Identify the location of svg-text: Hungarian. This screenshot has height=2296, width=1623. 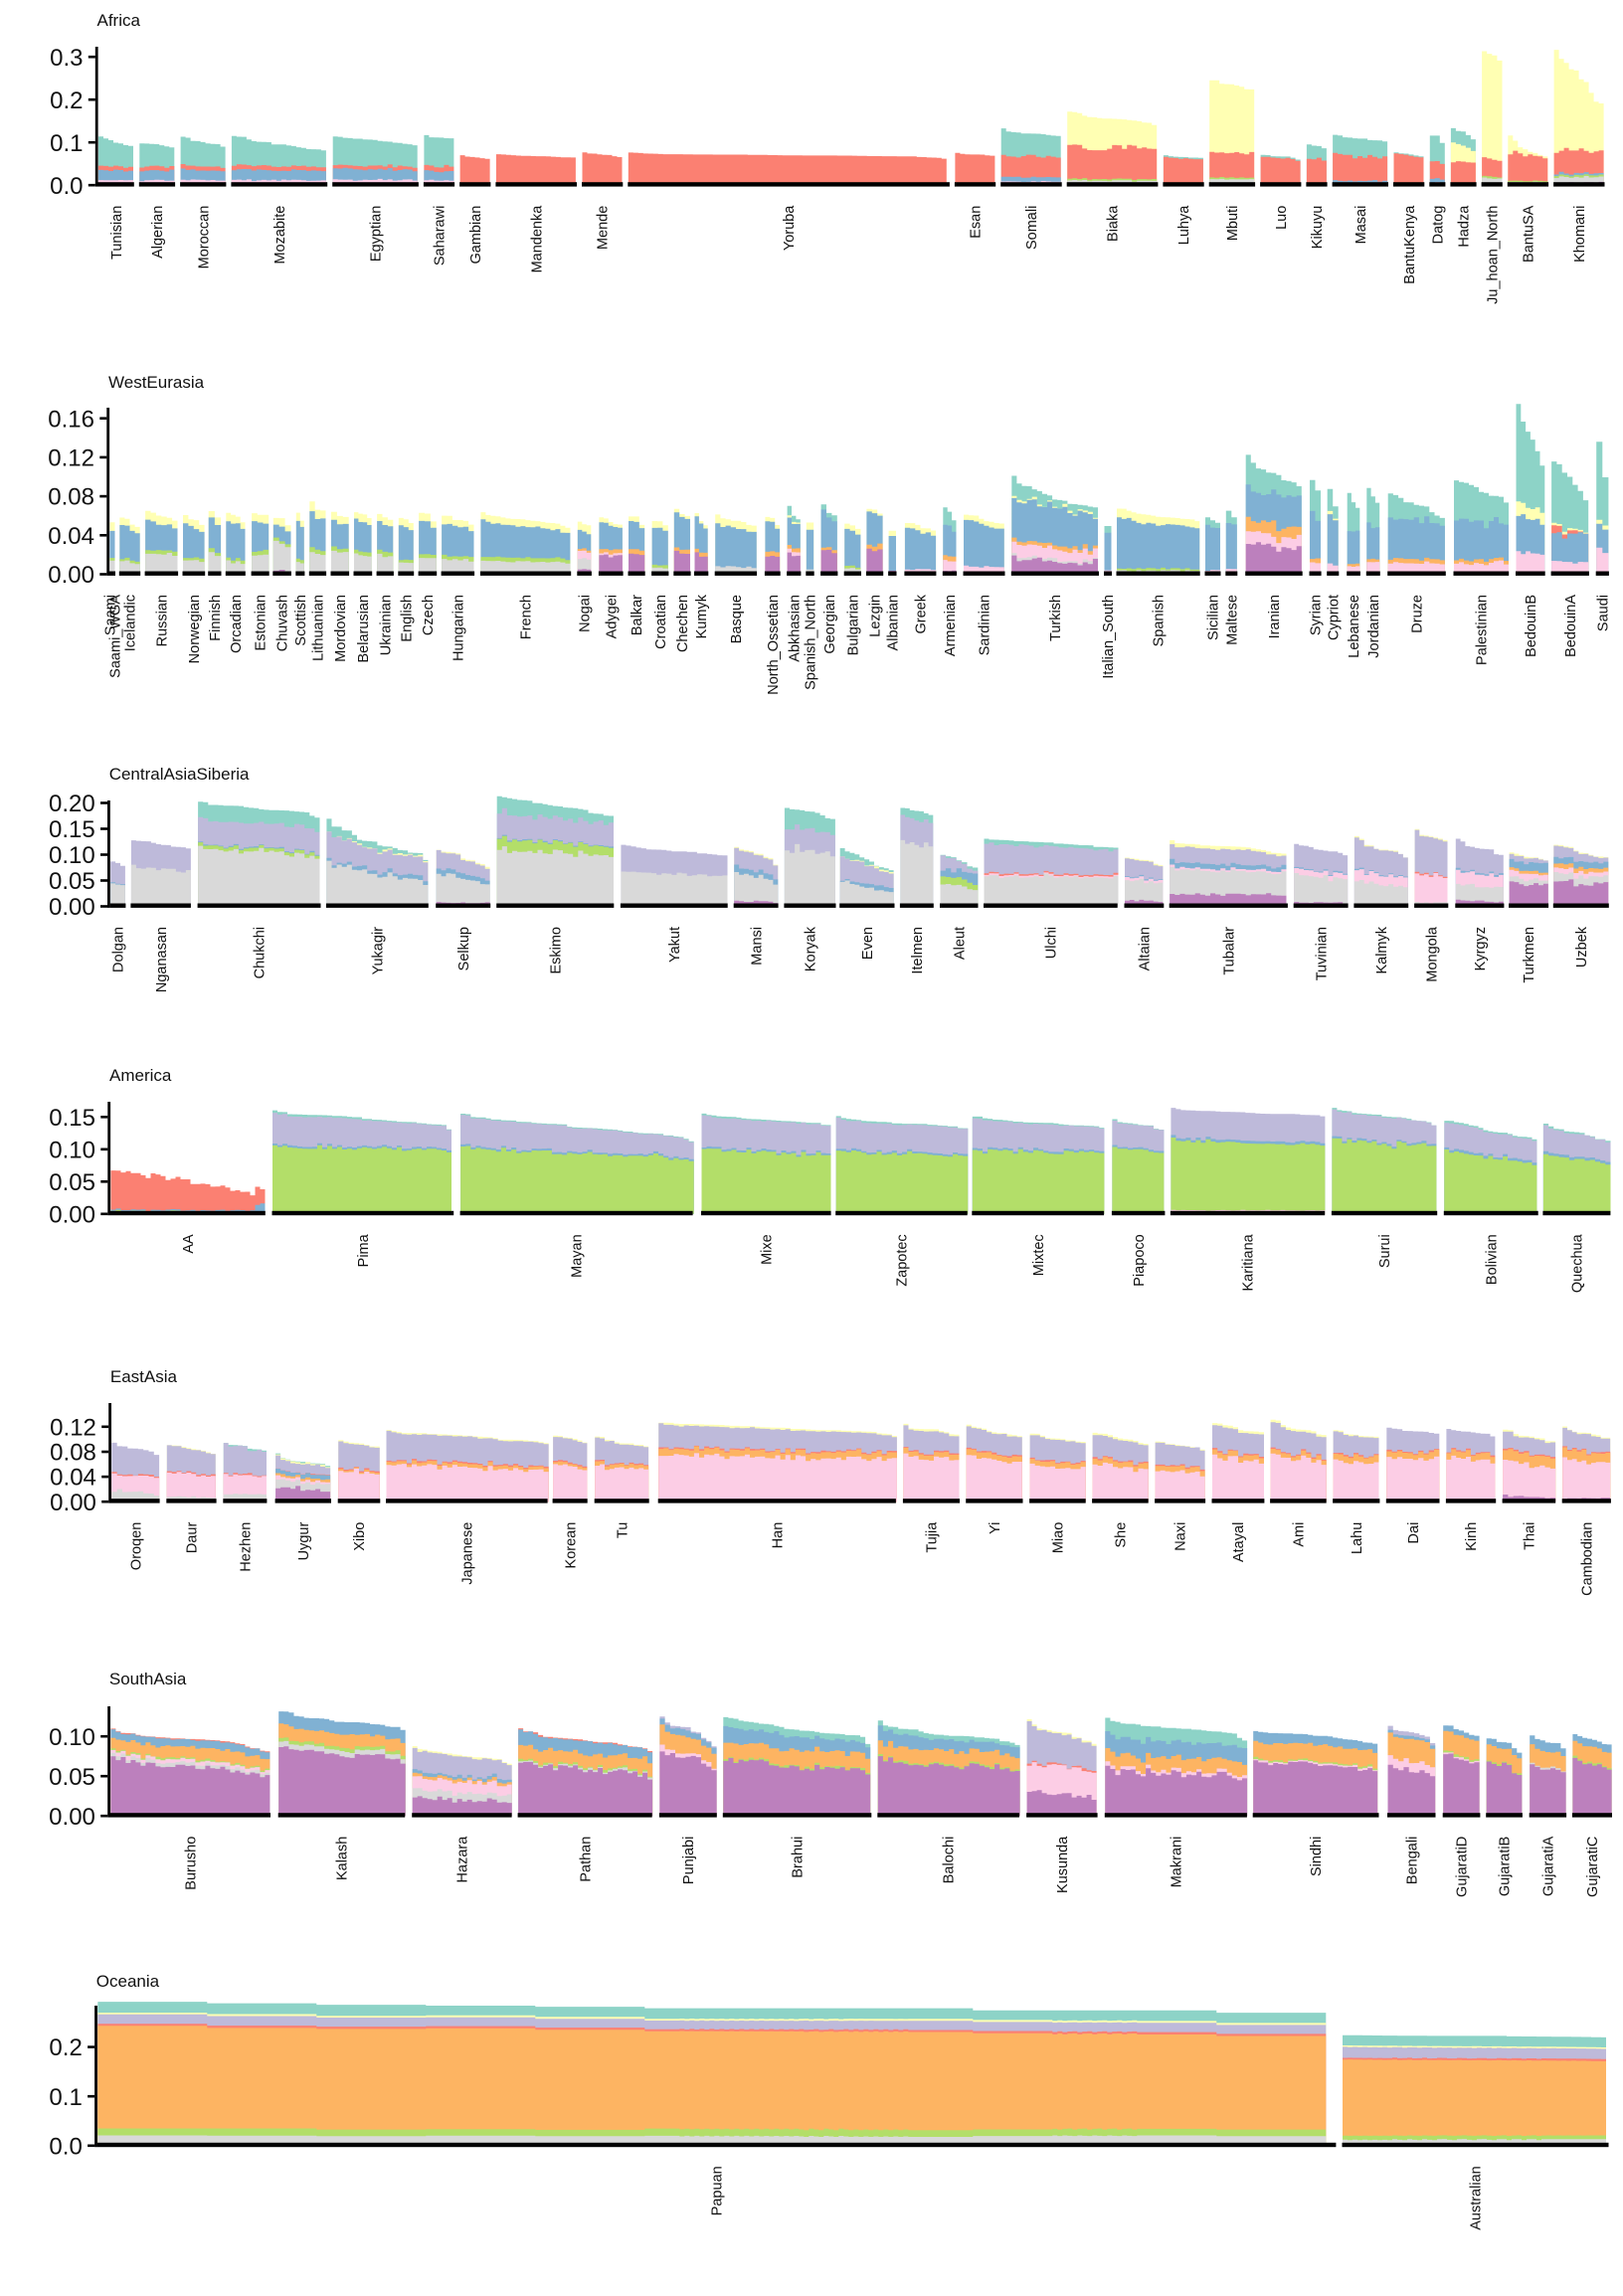
(459, 628).